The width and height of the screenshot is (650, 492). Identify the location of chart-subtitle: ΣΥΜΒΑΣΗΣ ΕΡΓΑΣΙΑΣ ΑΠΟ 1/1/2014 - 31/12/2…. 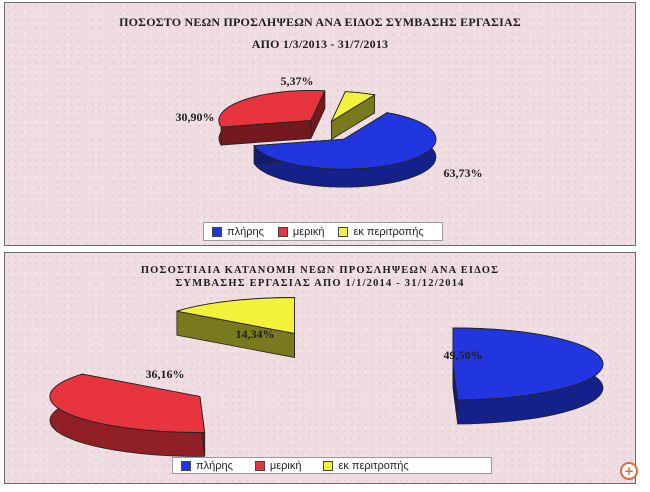
(320, 283).